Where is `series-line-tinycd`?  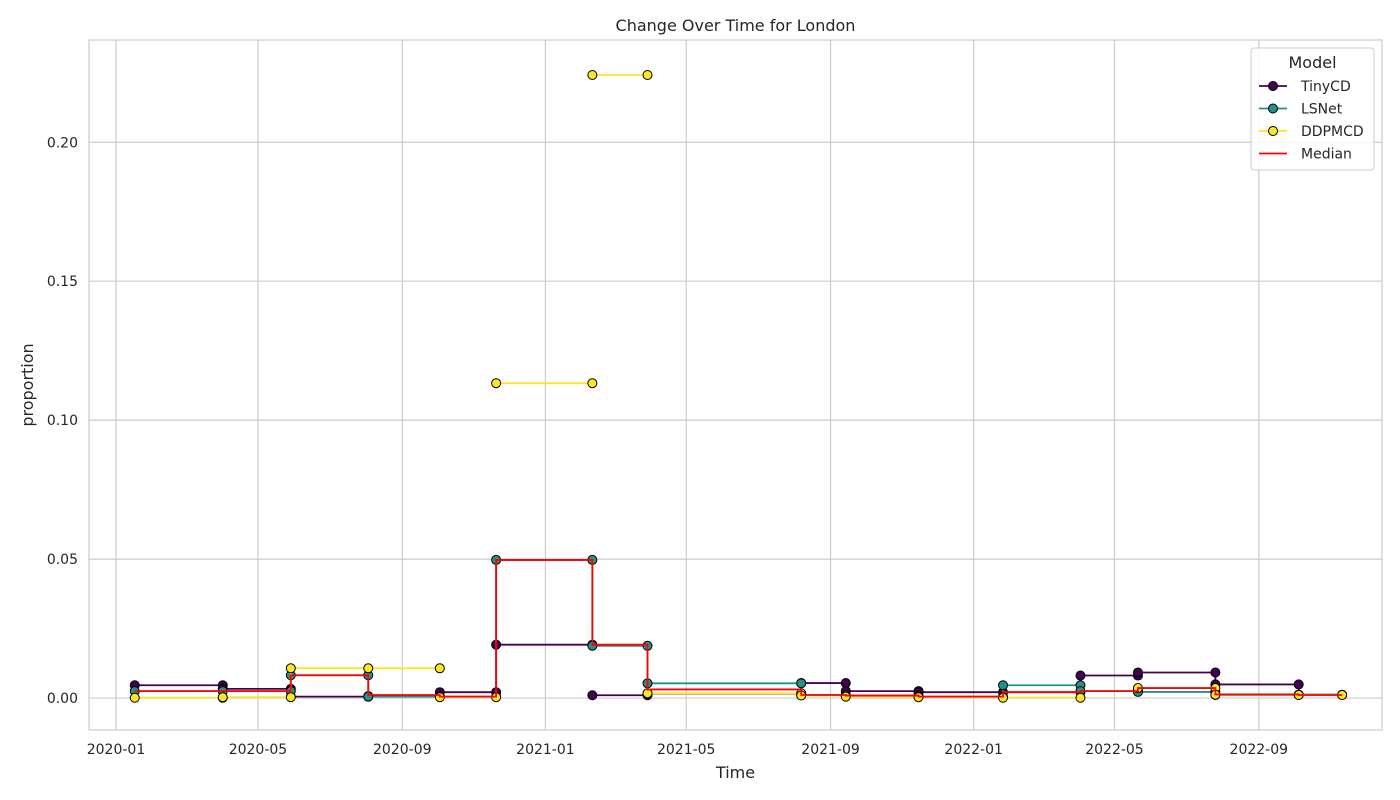
series-line-tinycd is located at coordinates (363, 670).